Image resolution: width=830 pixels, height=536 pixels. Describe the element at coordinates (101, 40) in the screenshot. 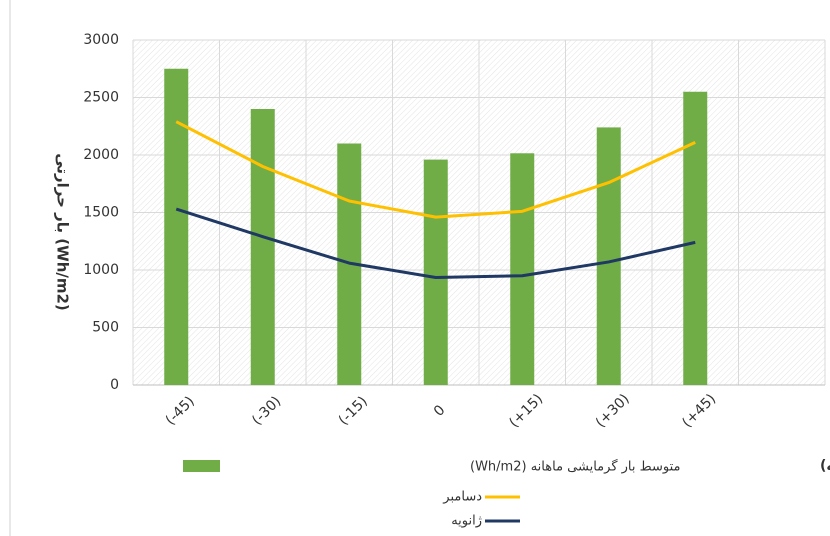

I see `y-tick-label: 3000` at that location.